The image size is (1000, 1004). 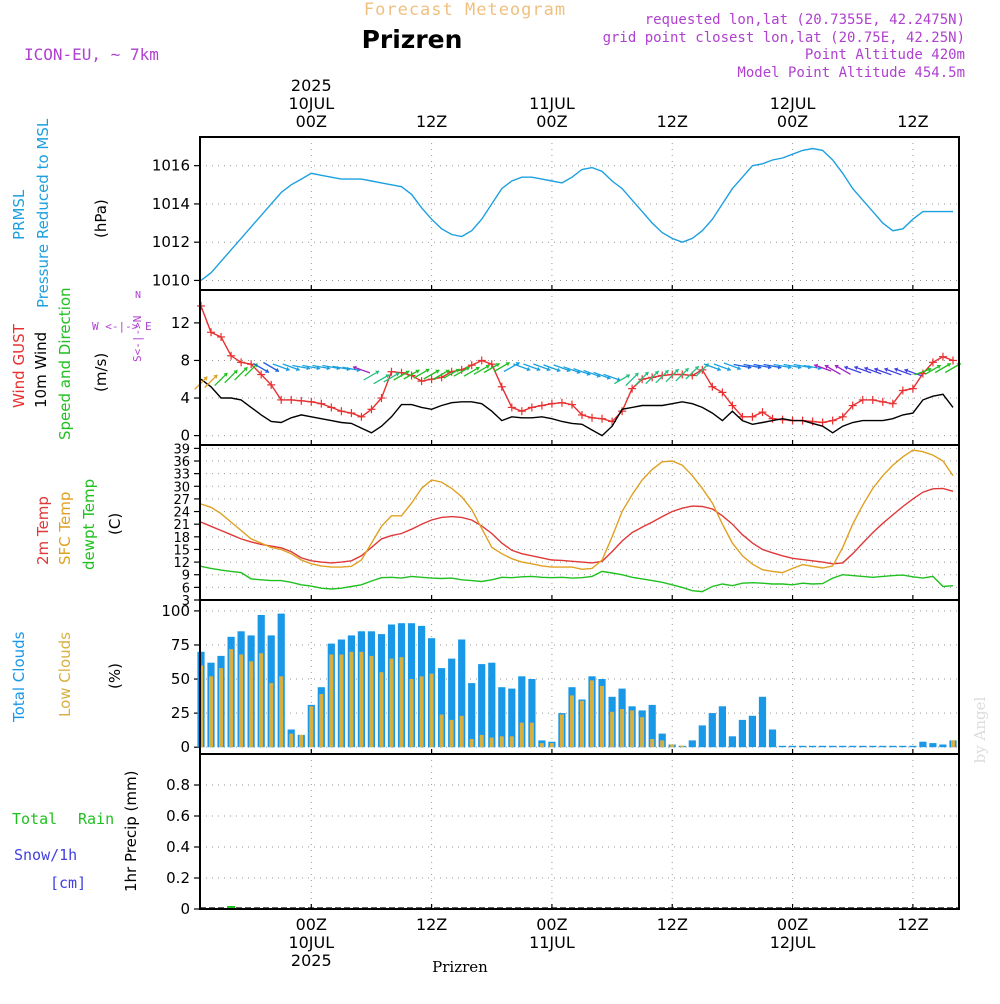 What do you see at coordinates (185, 436) in the screenshot?
I see `ytick-label-wind: 0` at bounding box center [185, 436].